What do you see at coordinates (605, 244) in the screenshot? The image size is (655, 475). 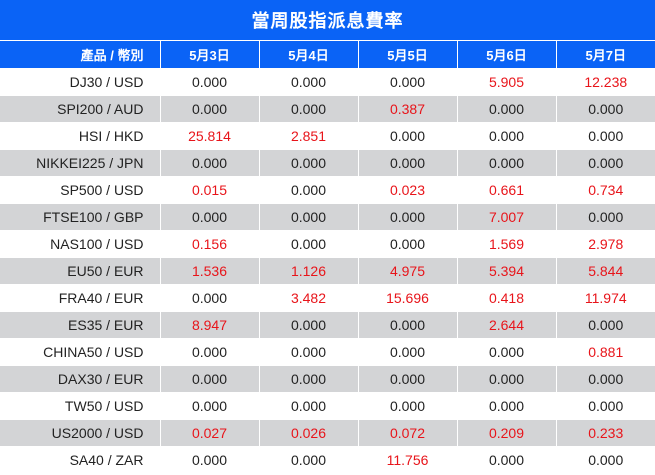 I see `rate-cell: 2.978` at bounding box center [605, 244].